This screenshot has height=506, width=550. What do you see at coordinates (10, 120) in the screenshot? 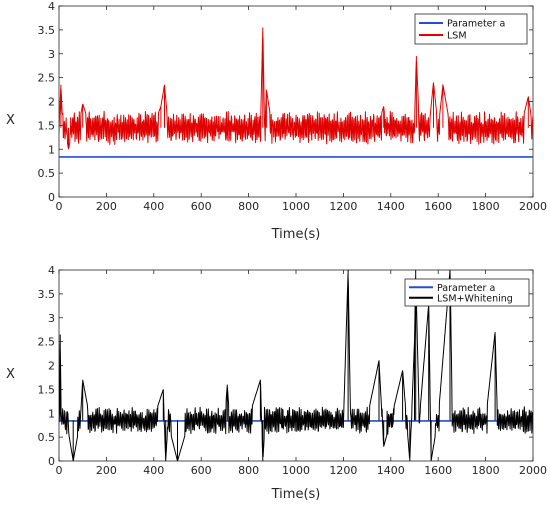
I see `top-chart-y-label: X` at bounding box center [10, 120].